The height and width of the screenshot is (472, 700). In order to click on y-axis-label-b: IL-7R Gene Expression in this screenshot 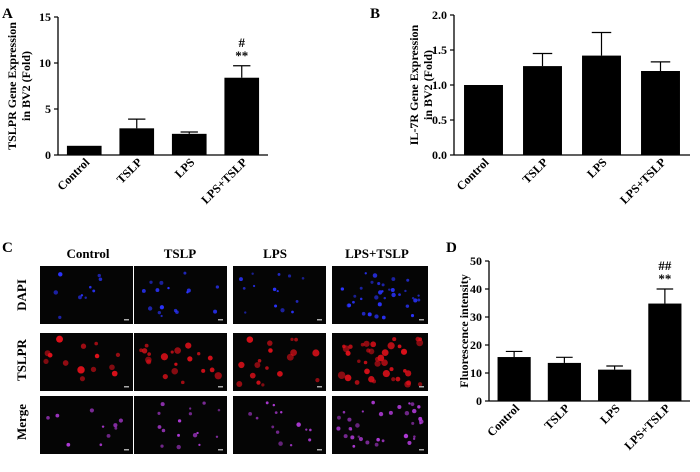, I will do `click(414, 84)`.